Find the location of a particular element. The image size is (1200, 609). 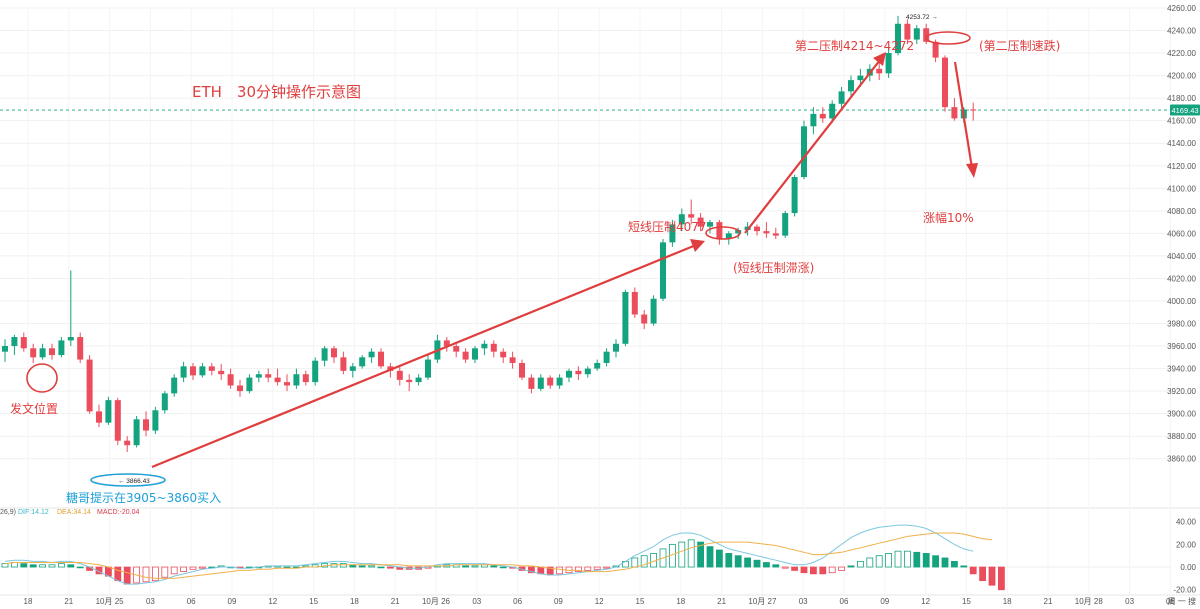

time-tick-label: 12 is located at coordinates (925, 601).